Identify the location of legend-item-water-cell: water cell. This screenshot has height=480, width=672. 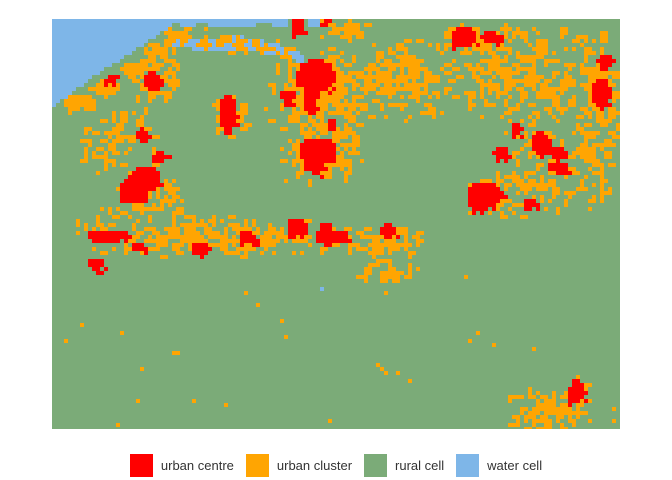
(499, 465).